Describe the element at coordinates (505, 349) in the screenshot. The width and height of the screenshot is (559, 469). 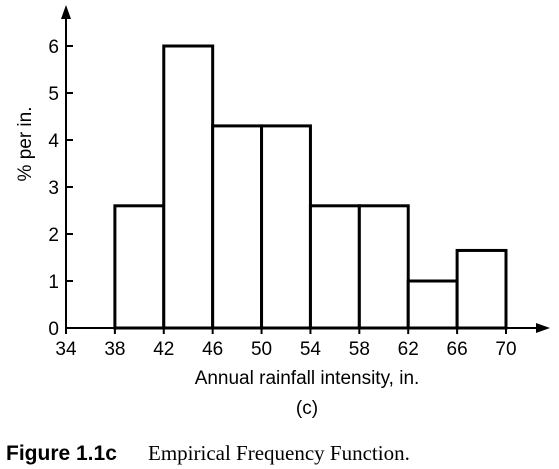
I see `x-tick-label: 70` at that location.